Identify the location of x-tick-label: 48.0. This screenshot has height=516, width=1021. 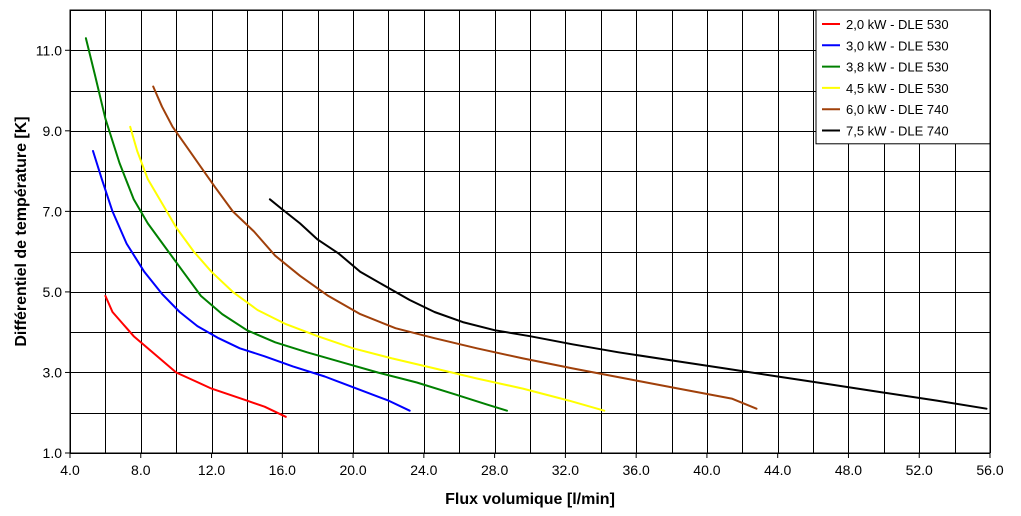
(848, 470).